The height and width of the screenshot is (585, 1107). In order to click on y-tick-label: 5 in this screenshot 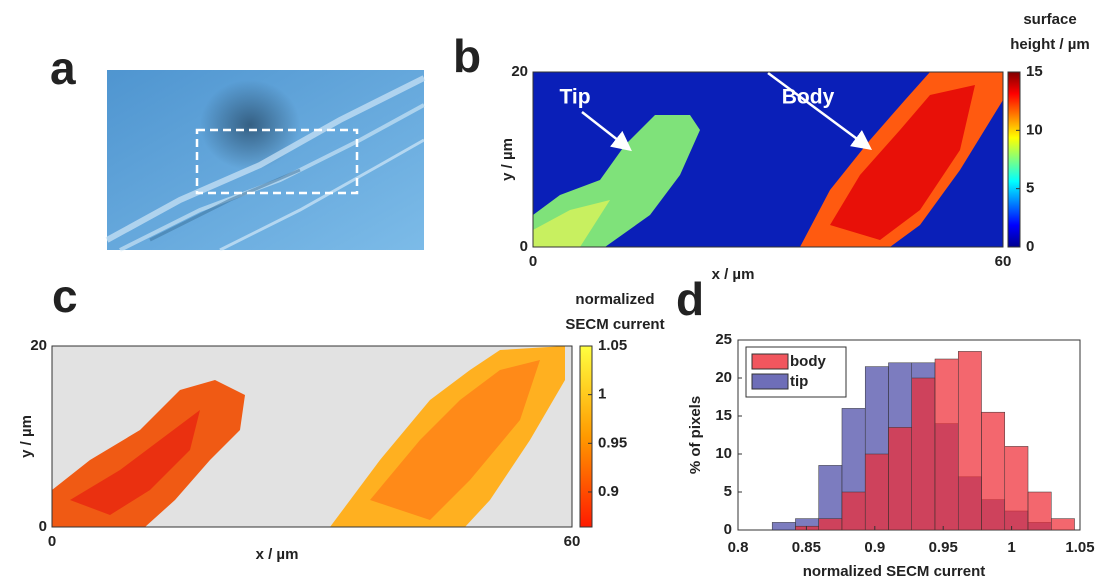, I will do `click(728, 491)`.